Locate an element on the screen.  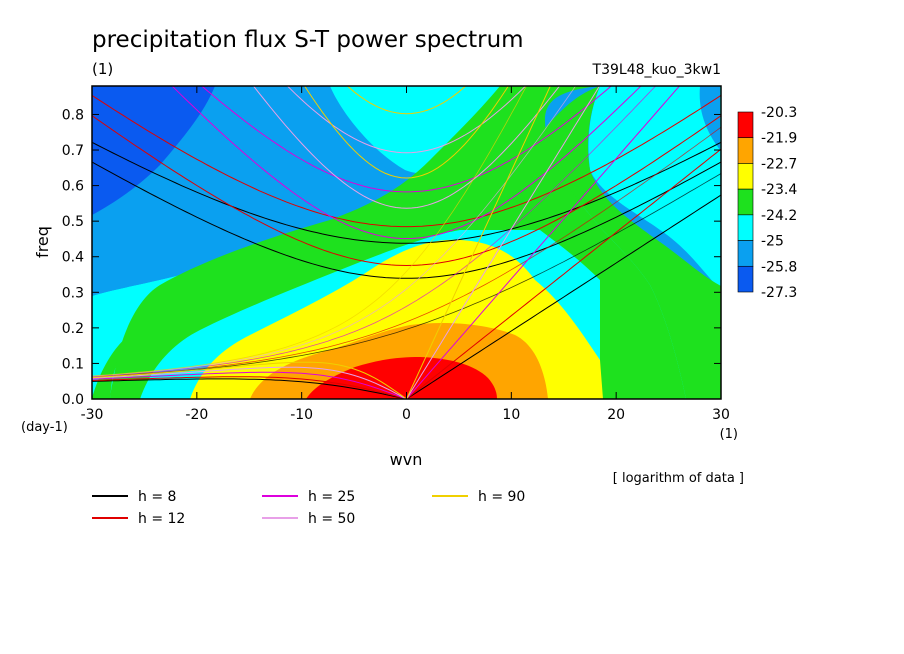
chart-subtitle-left: (1) is located at coordinates (102, 69).